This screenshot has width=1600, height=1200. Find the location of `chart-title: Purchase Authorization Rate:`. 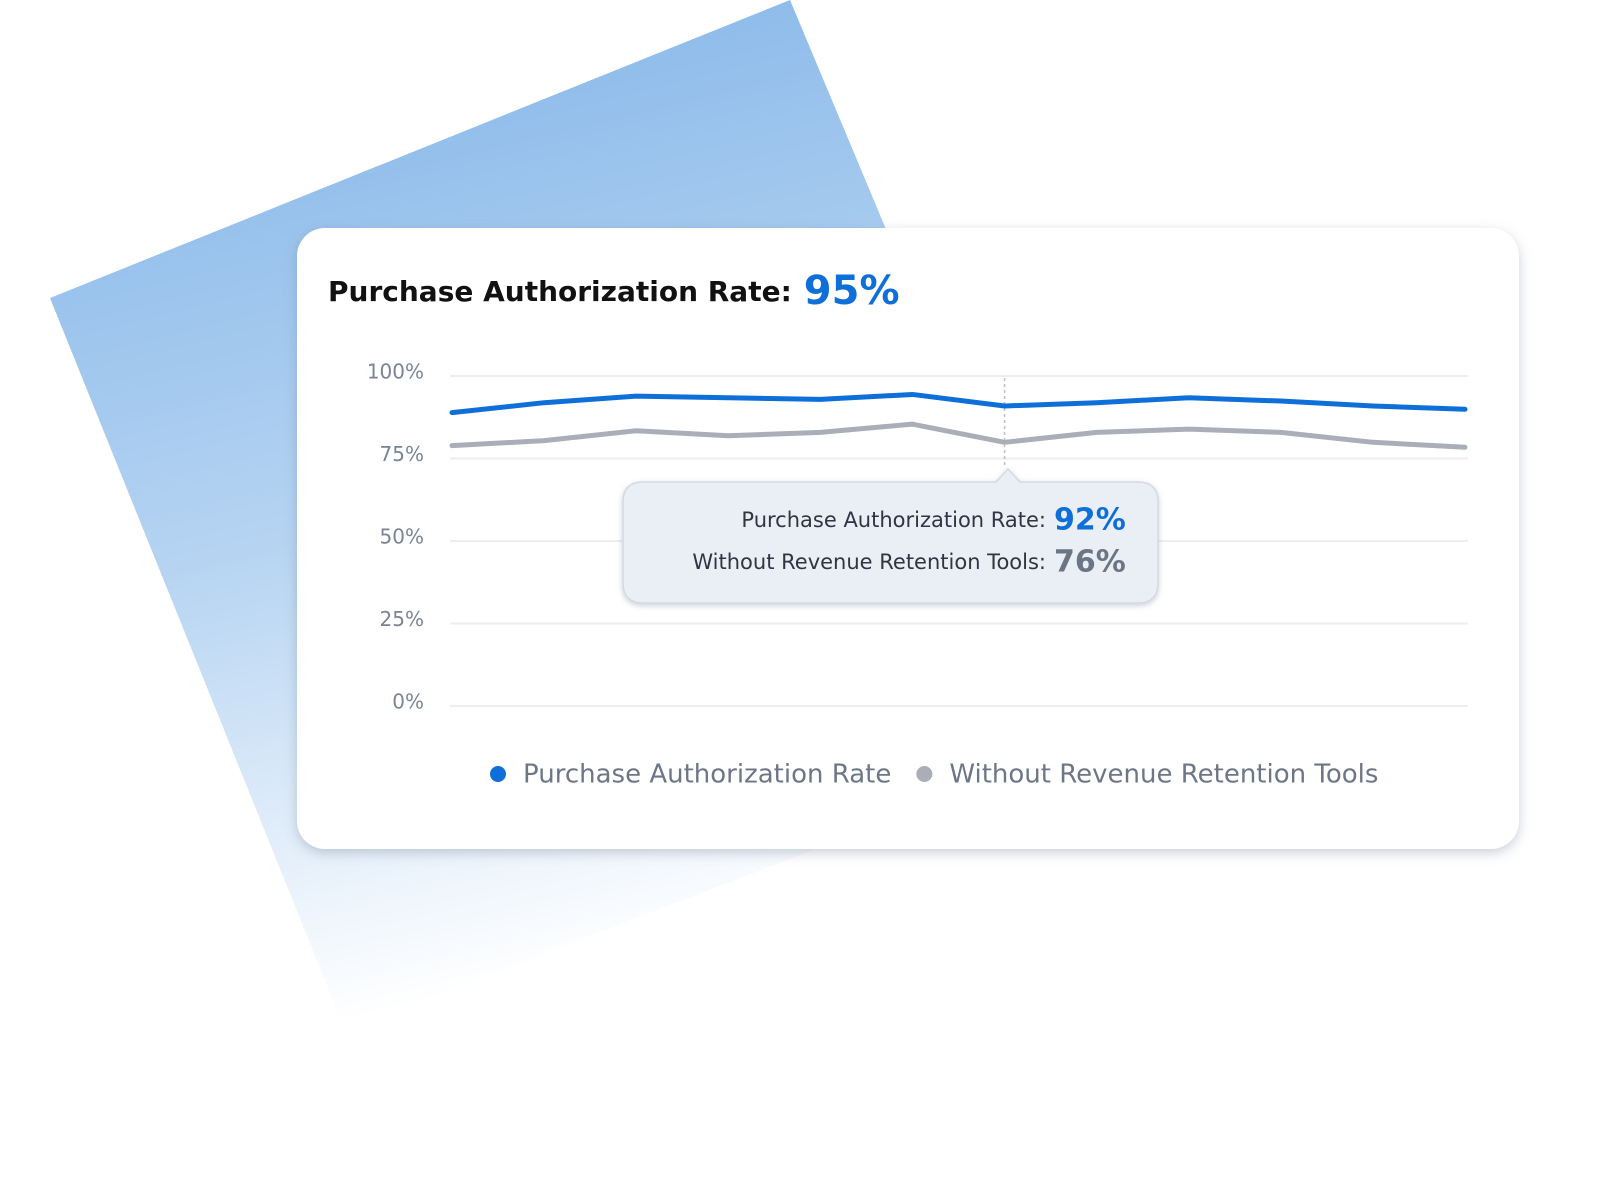

chart-title: Purchase Authorization Rate: is located at coordinates (560, 291).